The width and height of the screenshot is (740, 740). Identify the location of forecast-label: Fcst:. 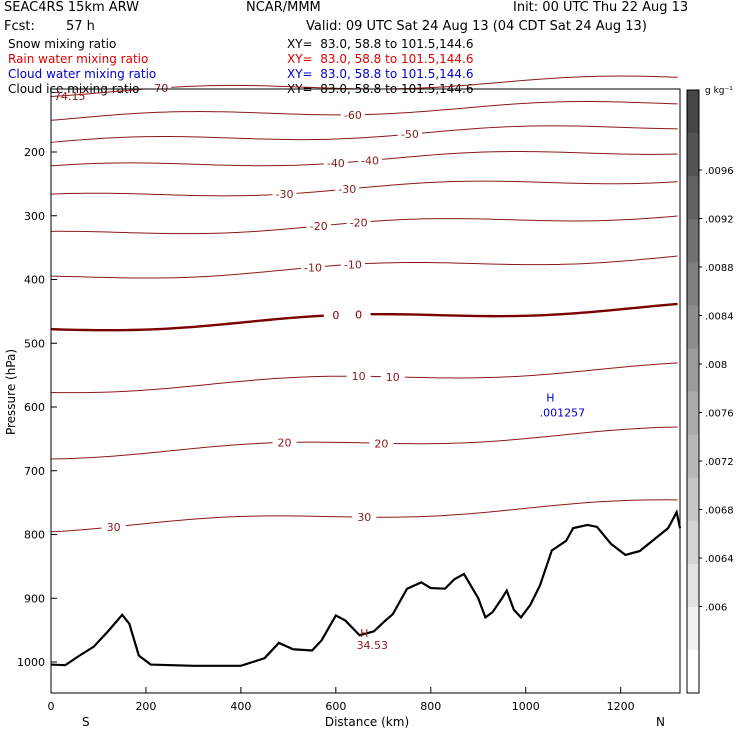
(19, 26).